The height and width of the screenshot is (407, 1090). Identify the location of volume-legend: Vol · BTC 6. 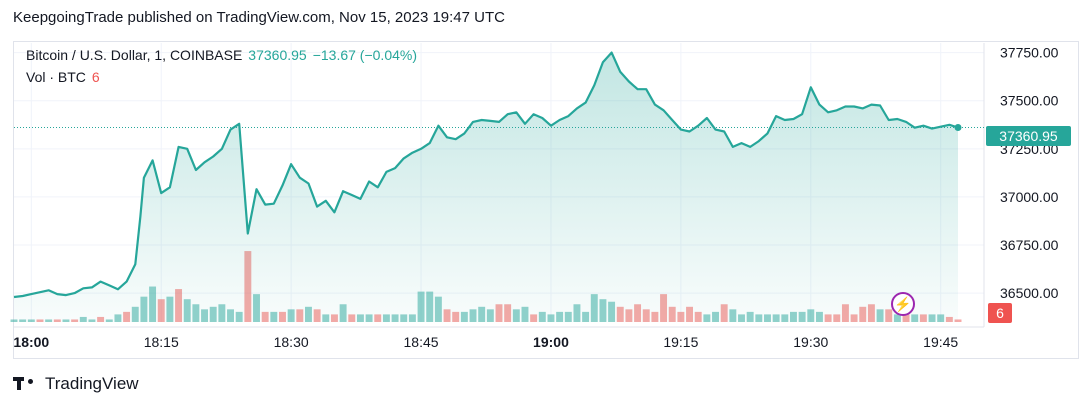
(63, 77).